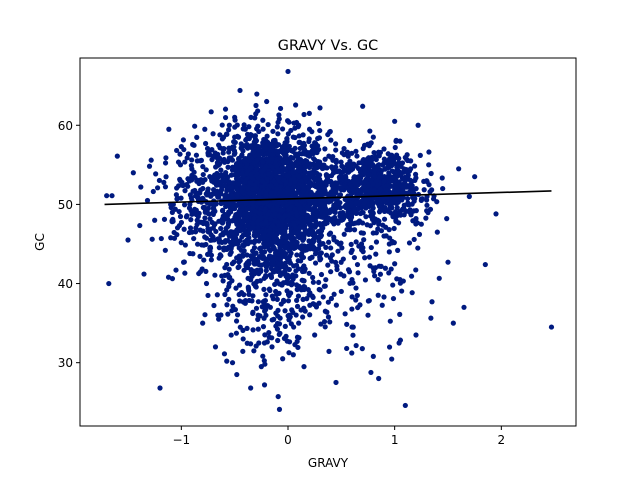  I want to click on chart-title: GRAVY Vs. GC, so click(328, 46).